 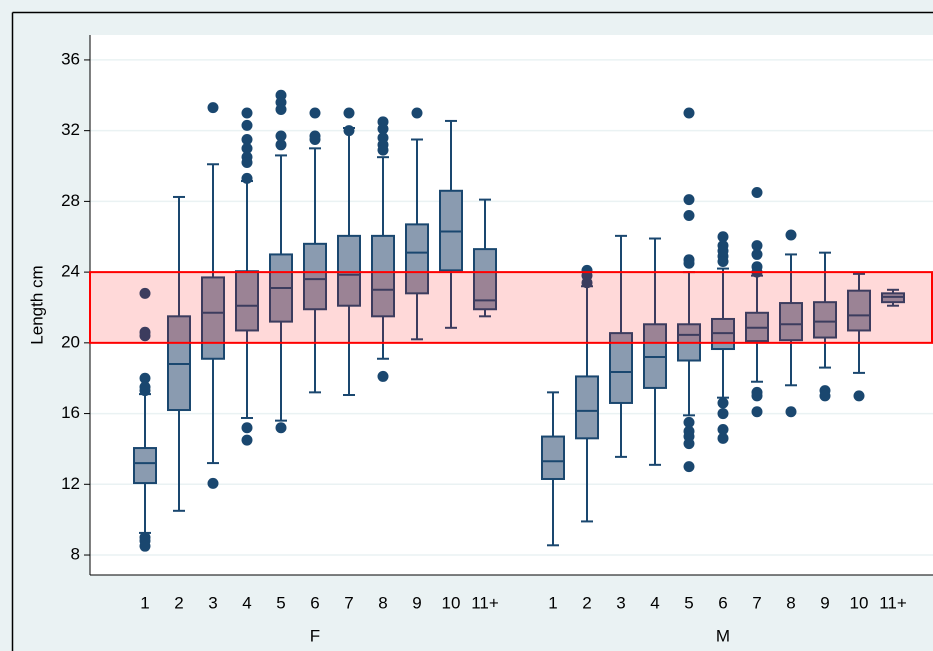 What do you see at coordinates (70, 129) in the screenshot?
I see `y-tick-label: 32` at bounding box center [70, 129].